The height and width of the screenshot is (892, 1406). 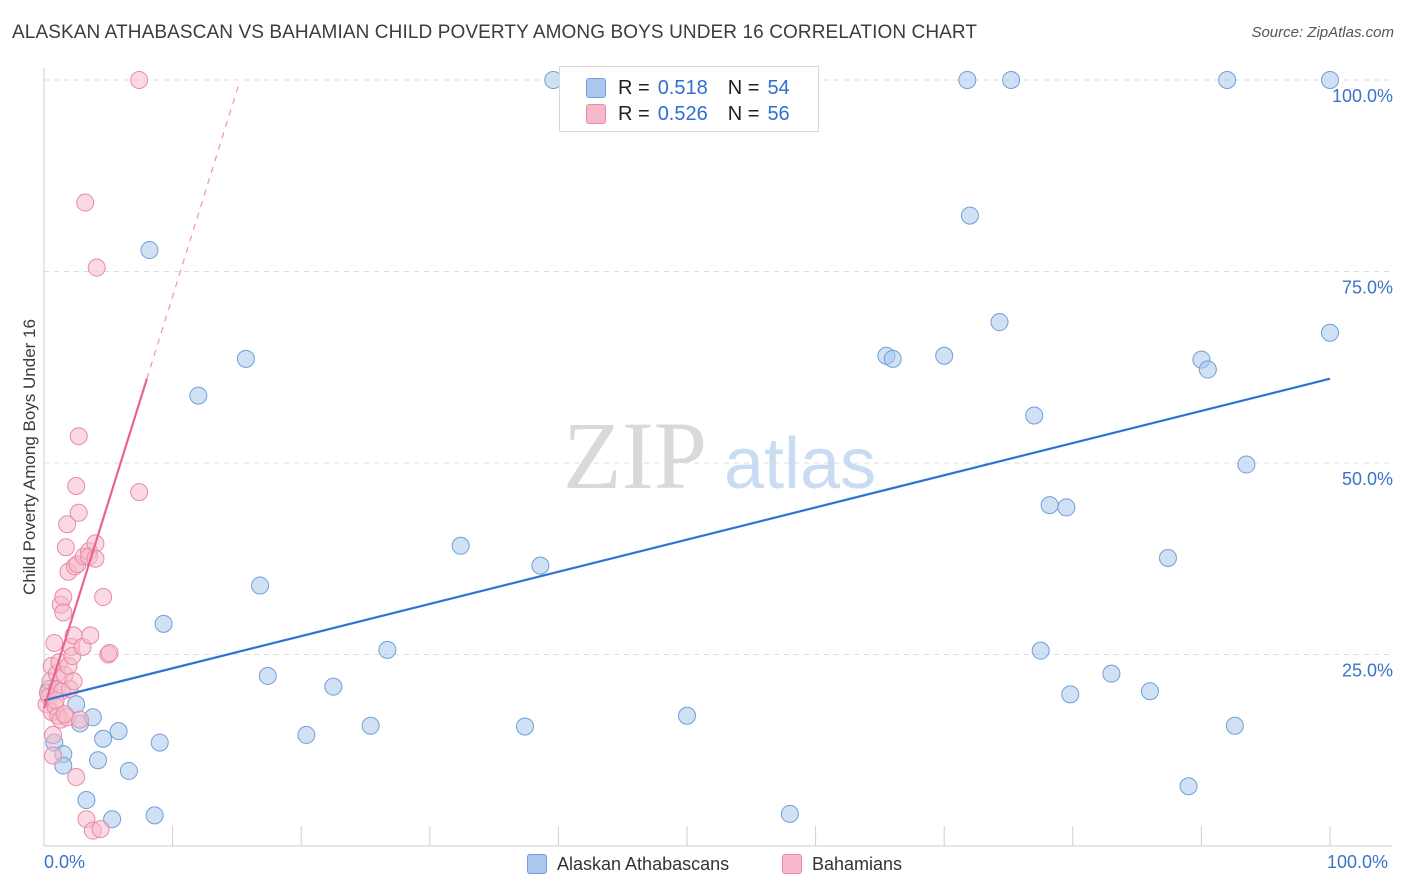 What do you see at coordinates (537, 864) in the screenshot?
I see `series-swatch-blue` at bounding box center [537, 864].